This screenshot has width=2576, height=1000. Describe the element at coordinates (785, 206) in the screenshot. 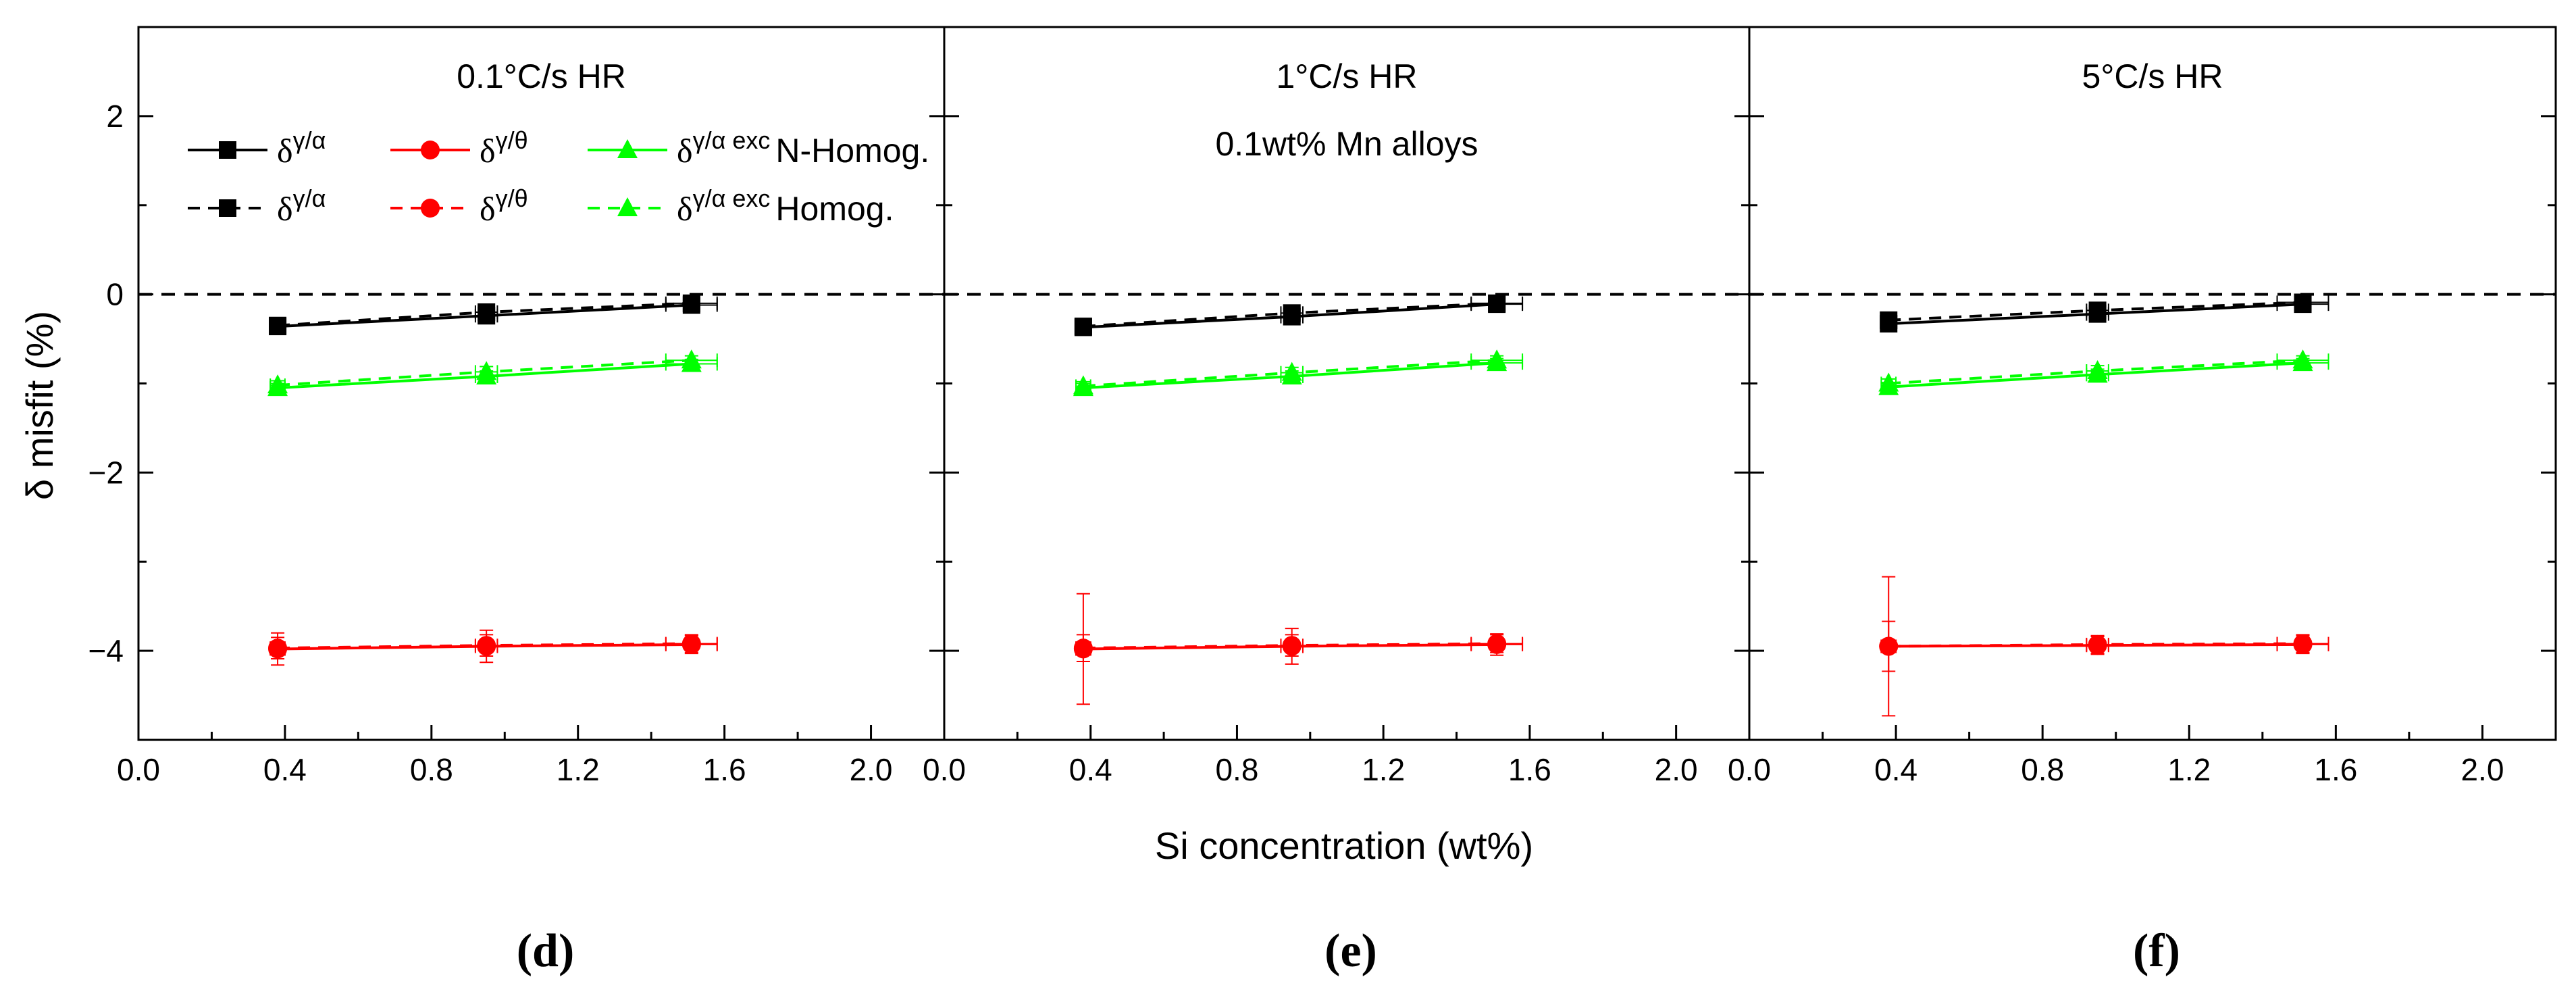

I see `legend-label: δγ/α exc Homog.` at that location.